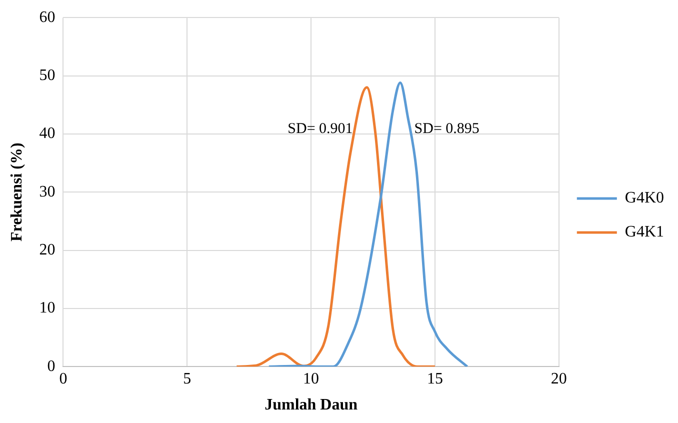 Image resolution: width=678 pixels, height=423 pixels. I want to click on legend-label: G4K0, so click(644, 198).